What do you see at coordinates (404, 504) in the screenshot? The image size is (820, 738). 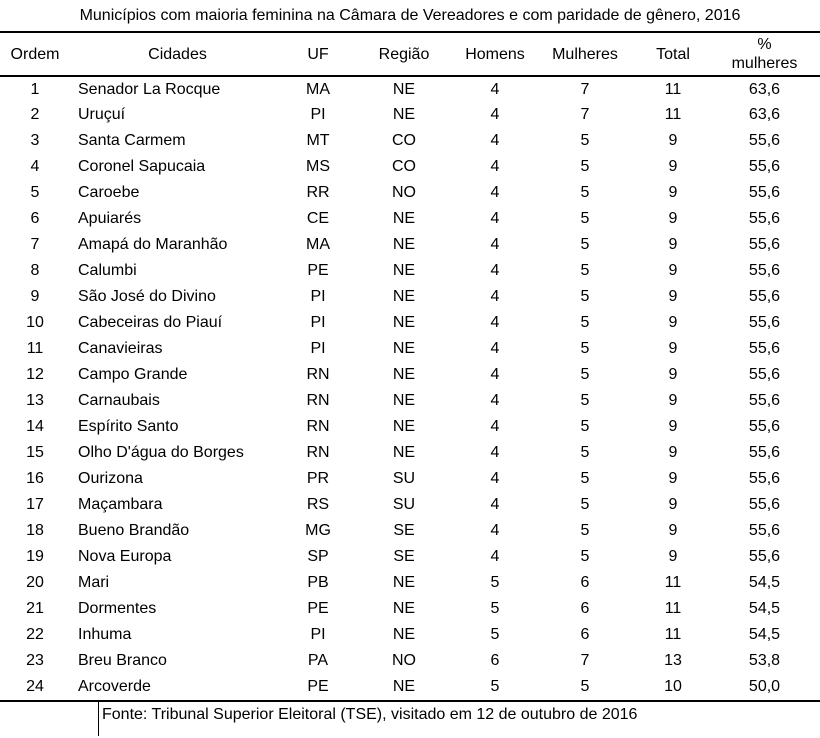 I see `cell-regiao: SU` at bounding box center [404, 504].